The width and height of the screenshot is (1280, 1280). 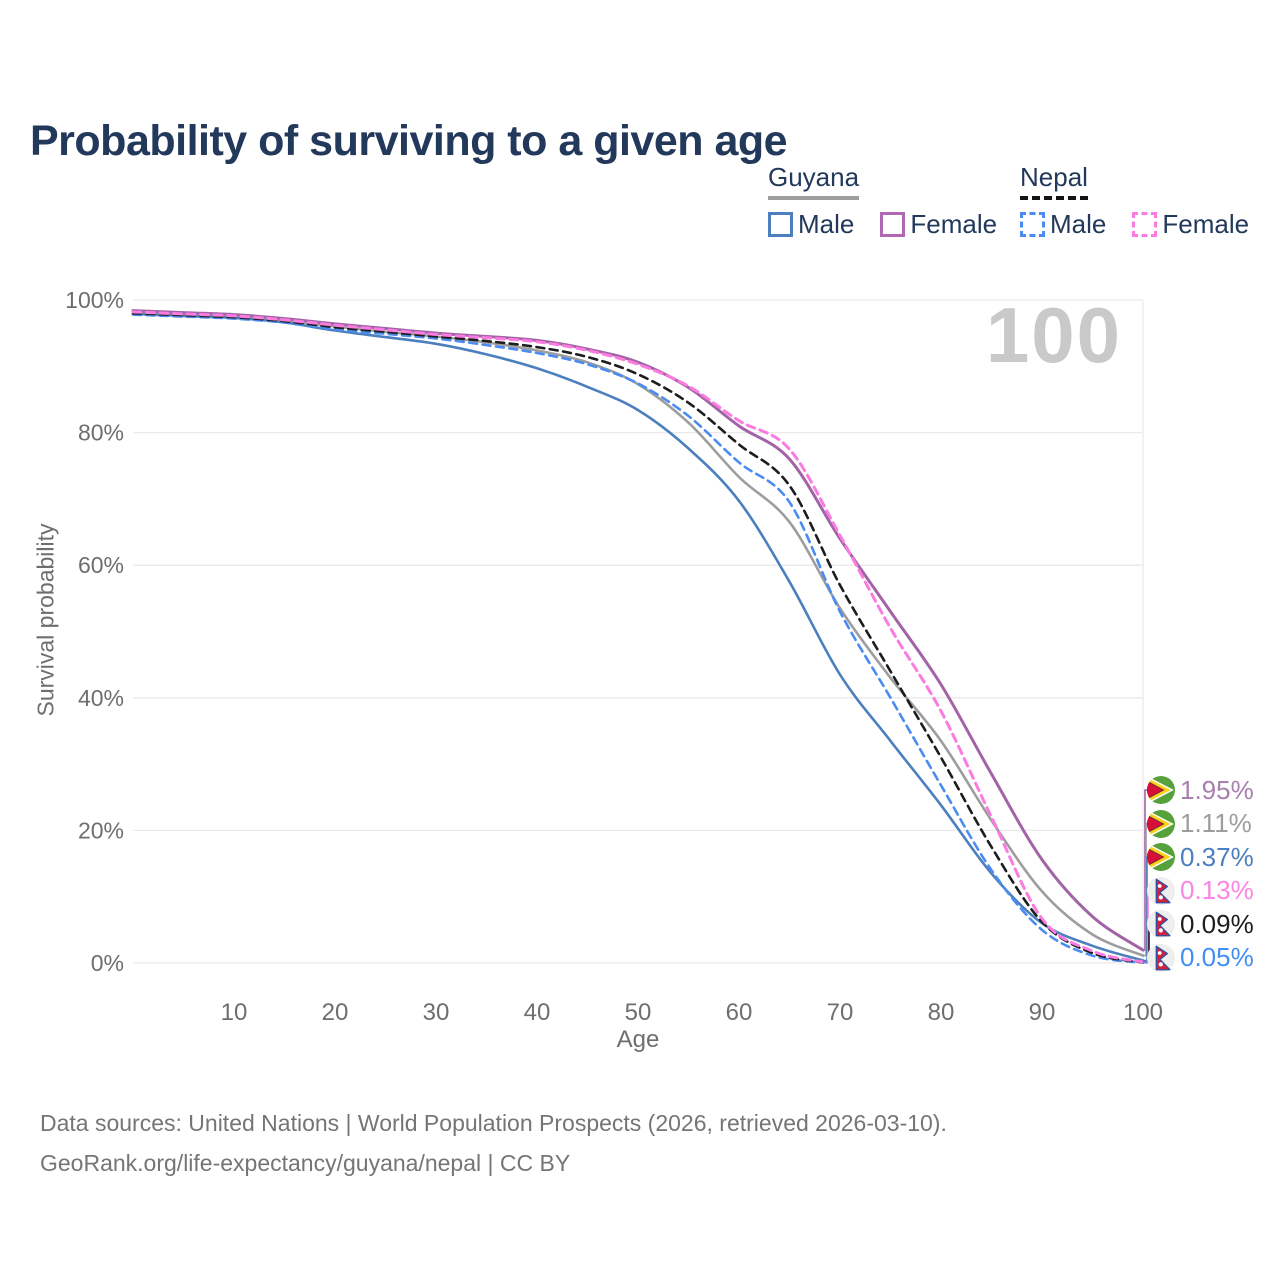 What do you see at coordinates (409, 140) in the screenshot?
I see `page-title: Probability of surviving to a given age` at bounding box center [409, 140].